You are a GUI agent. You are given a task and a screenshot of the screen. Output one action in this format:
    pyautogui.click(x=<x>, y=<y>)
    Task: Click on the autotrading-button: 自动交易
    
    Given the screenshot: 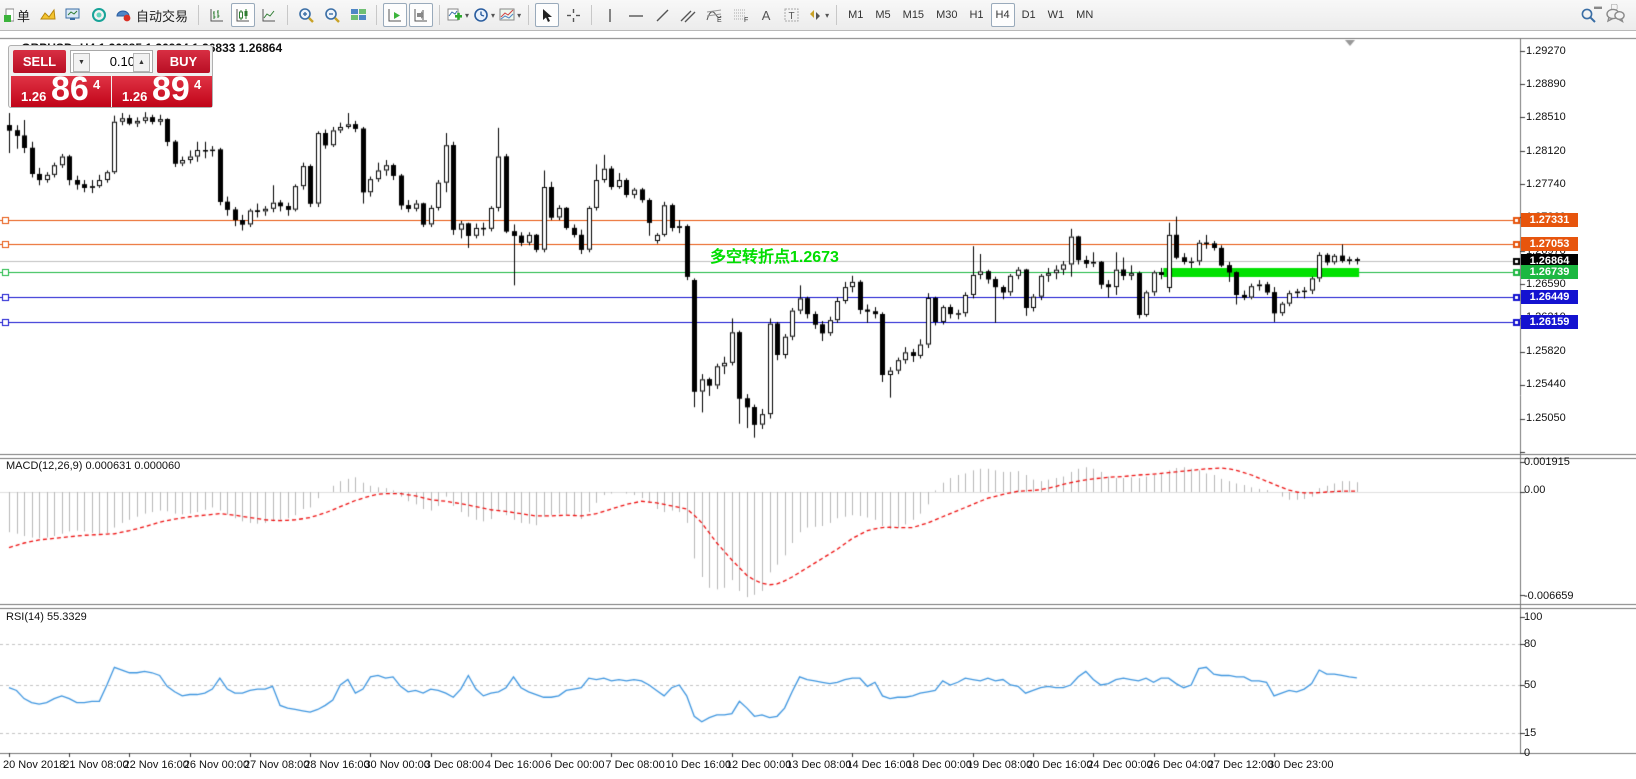 What is the action you would take?
    pyautogui.click(x=153, y=15)
    